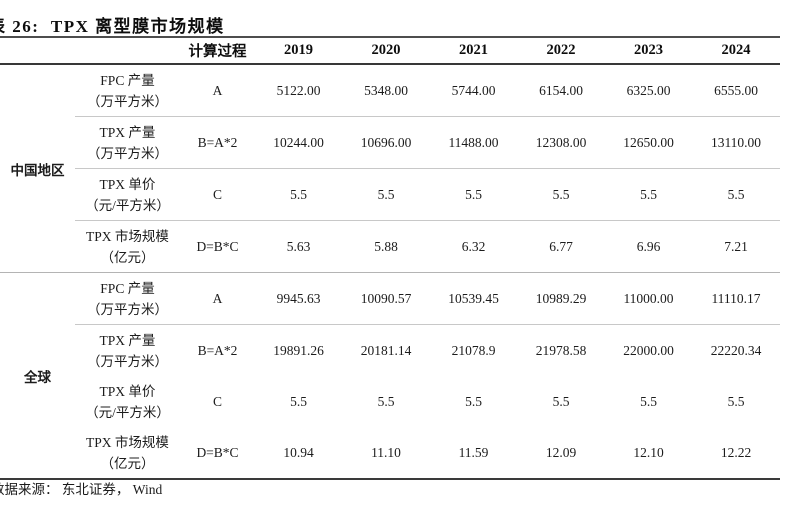 The height and width of the screenshot is (509, 800). Describe the element at coordinates (648, 246) in the screenshot. I see `value-cell: 6.96` at that location.